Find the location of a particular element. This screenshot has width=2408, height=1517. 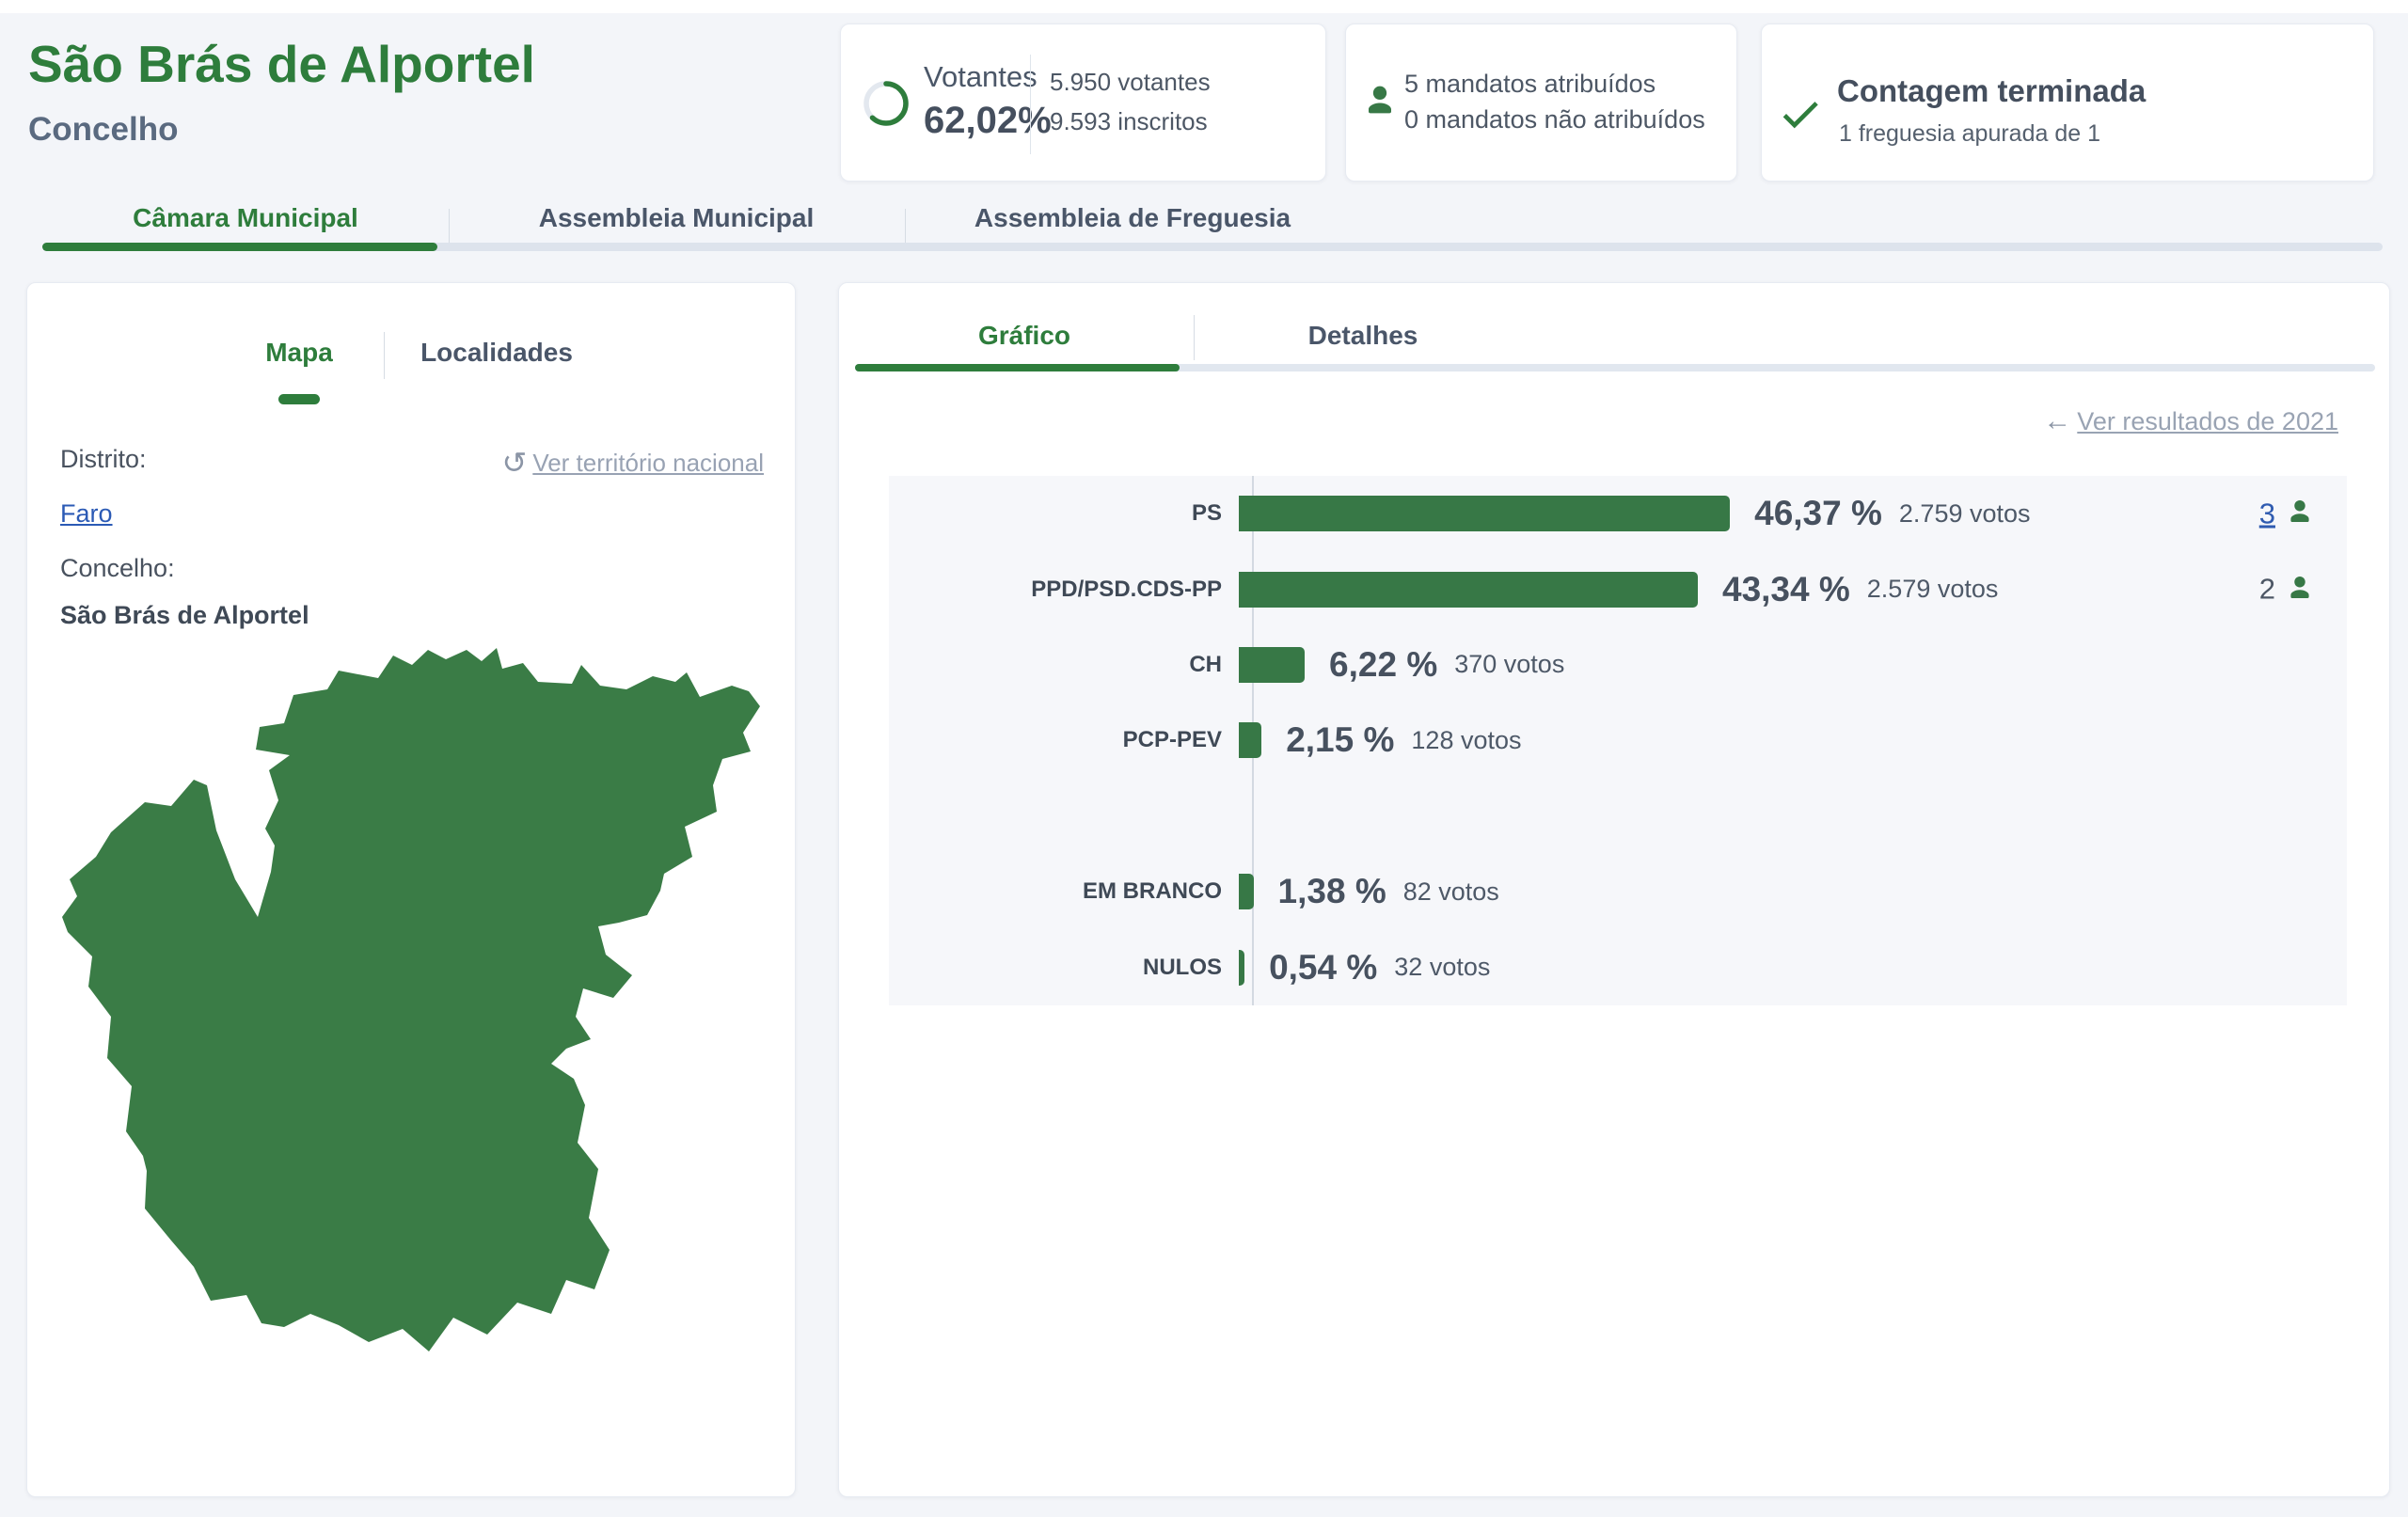

chart-row: CH 6,22 % 370 votos is located at coordinates (1618, 665).